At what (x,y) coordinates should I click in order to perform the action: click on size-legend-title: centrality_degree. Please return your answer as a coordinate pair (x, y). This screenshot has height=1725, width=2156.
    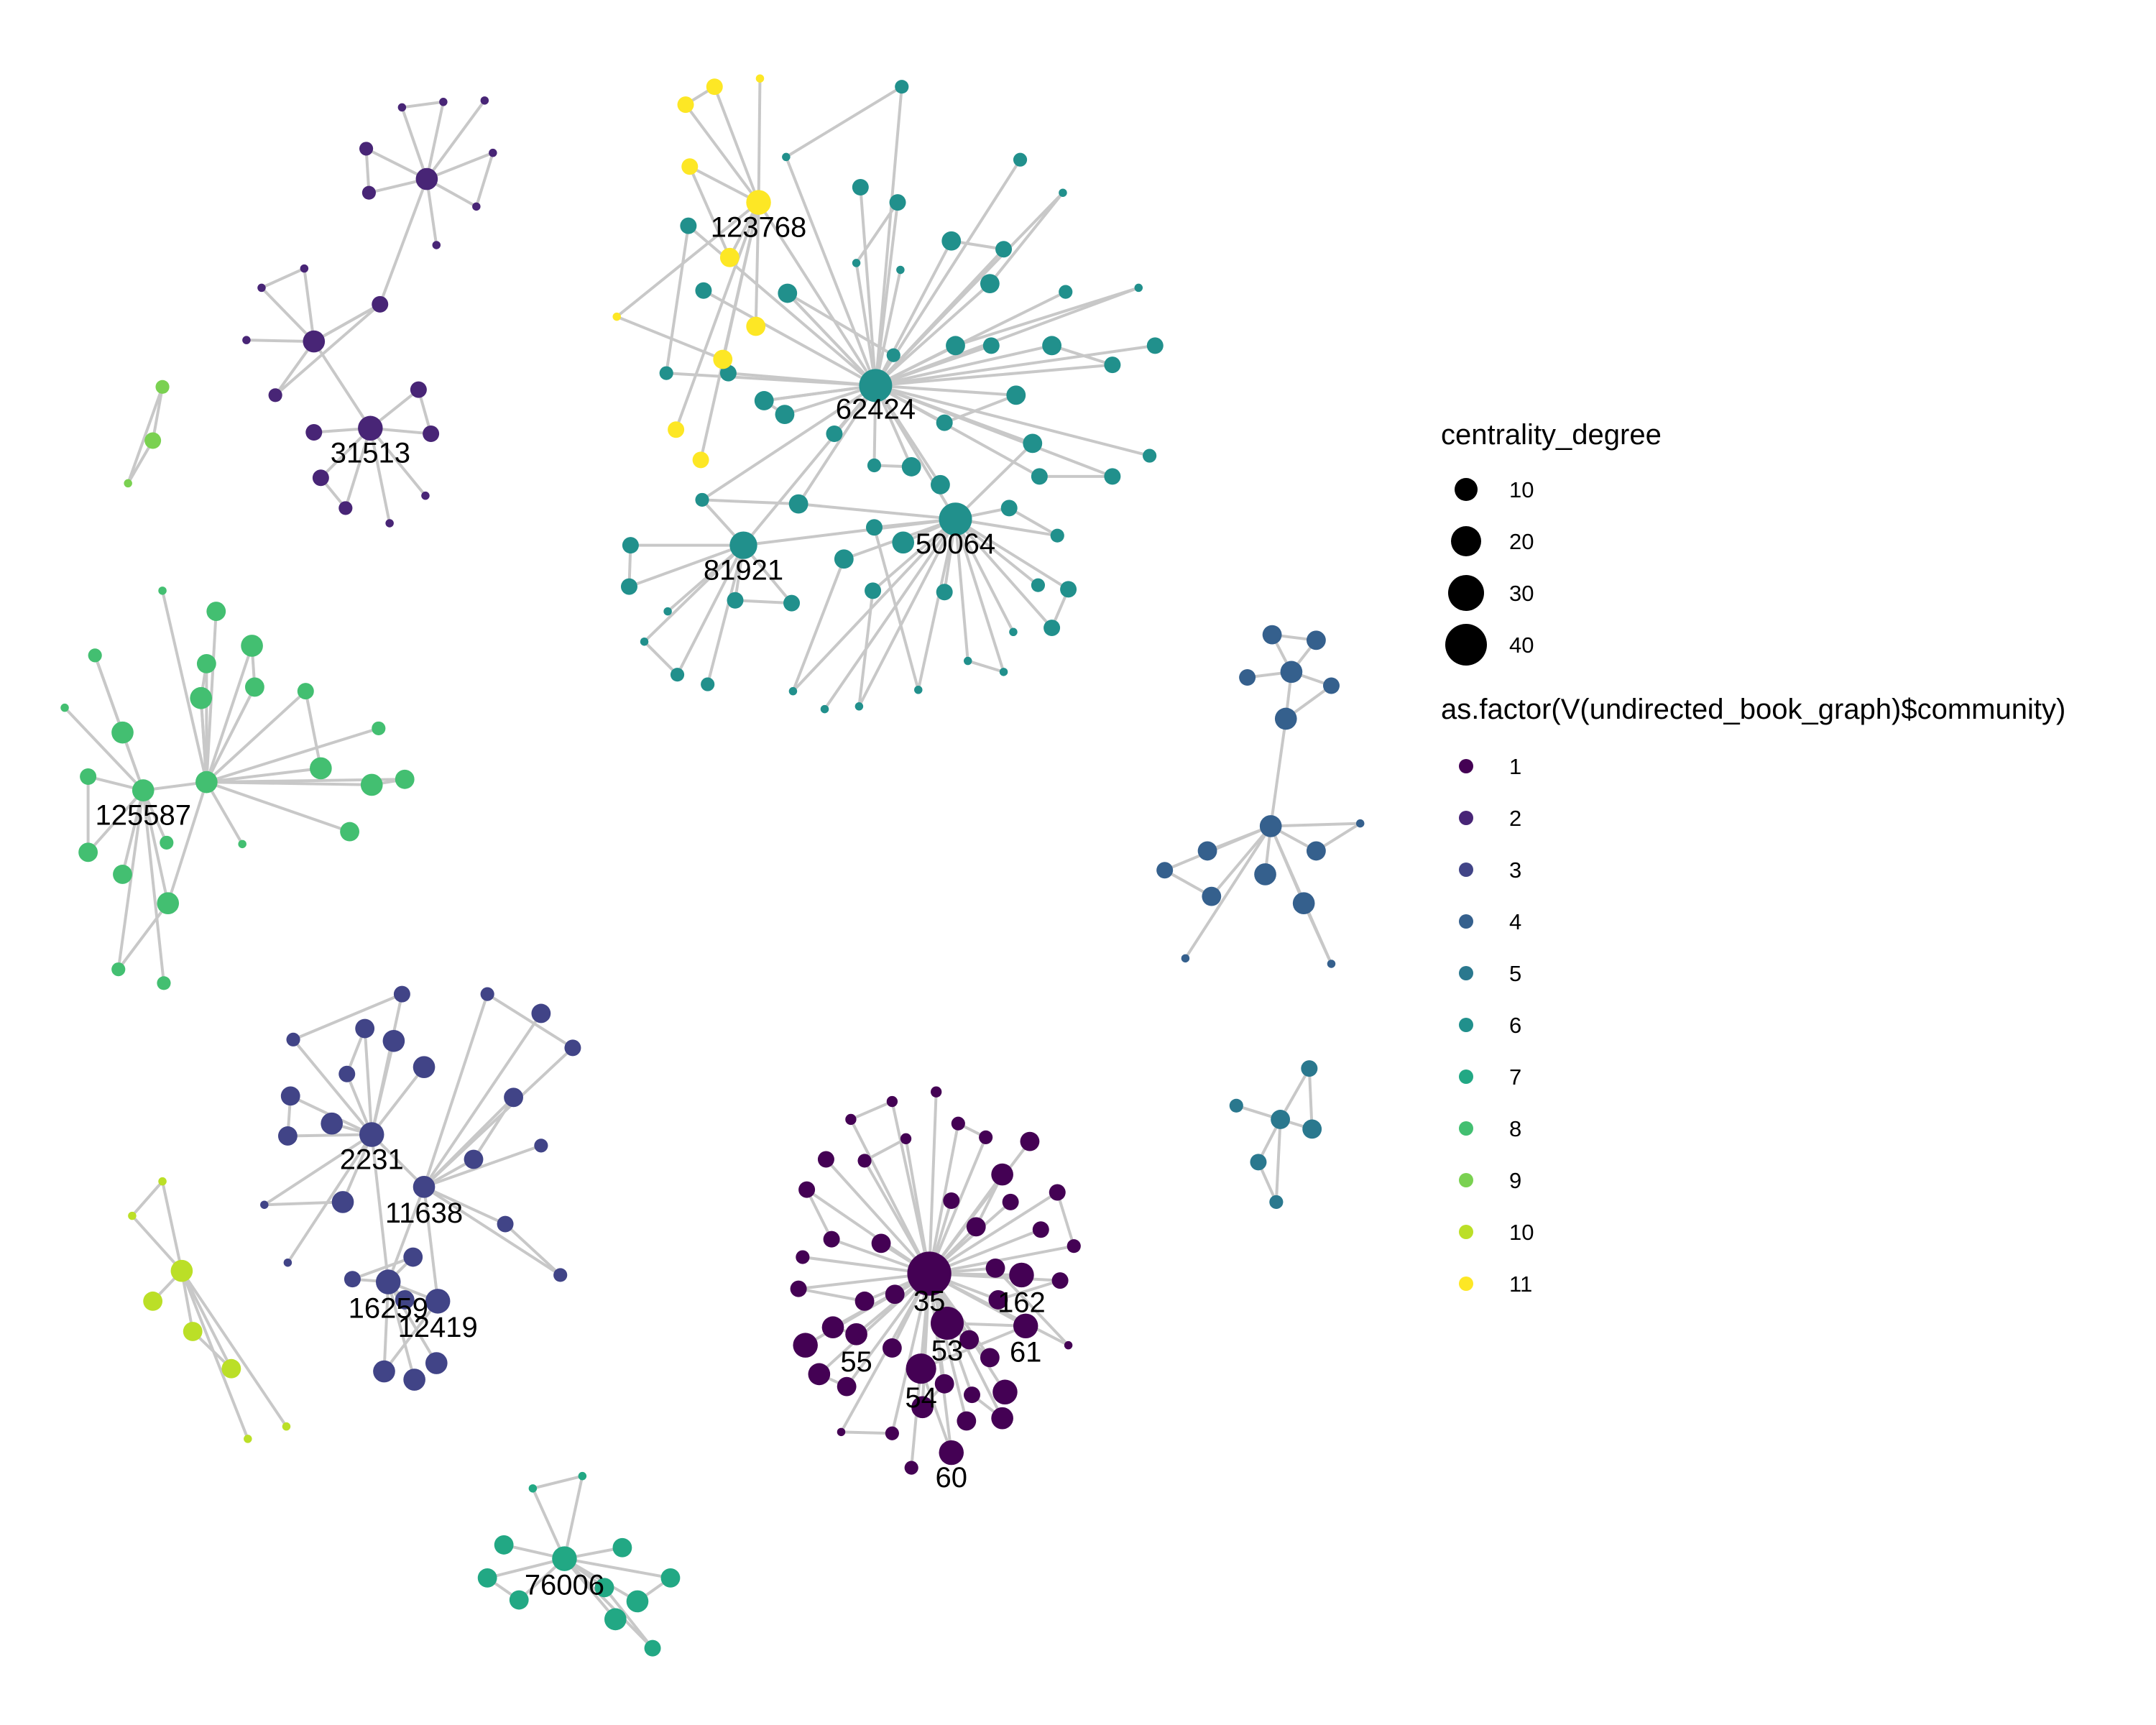
    Looking at the image, I should click on (1552, 435).